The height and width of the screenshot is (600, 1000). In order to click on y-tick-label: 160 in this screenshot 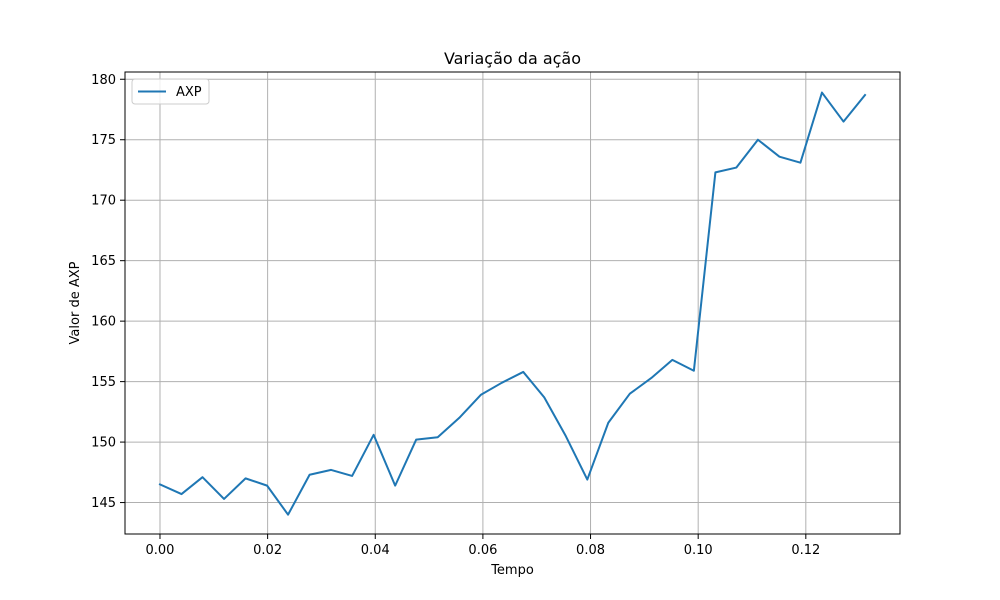, I will do `click(103, 322)`.